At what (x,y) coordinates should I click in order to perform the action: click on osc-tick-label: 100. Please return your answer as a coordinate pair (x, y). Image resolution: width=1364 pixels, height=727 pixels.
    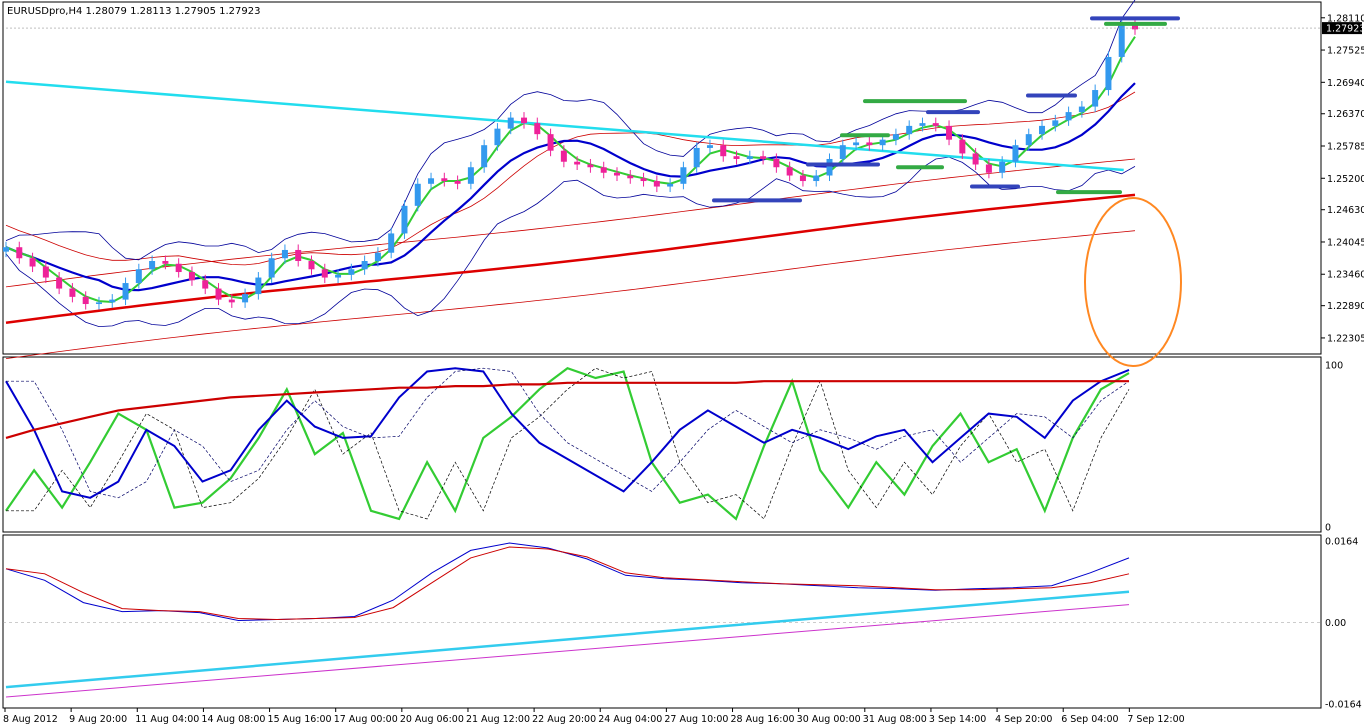
    Looking at the image, I should click on (1334, 366).